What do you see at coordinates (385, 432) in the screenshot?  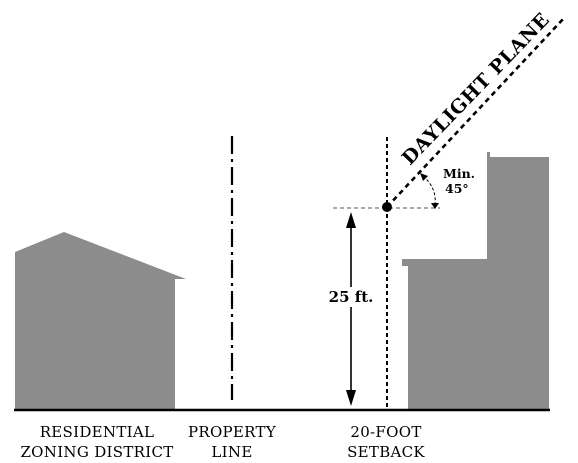 I see `setback-label-line1: 20-FOOT` at bounding box center [385, 432].